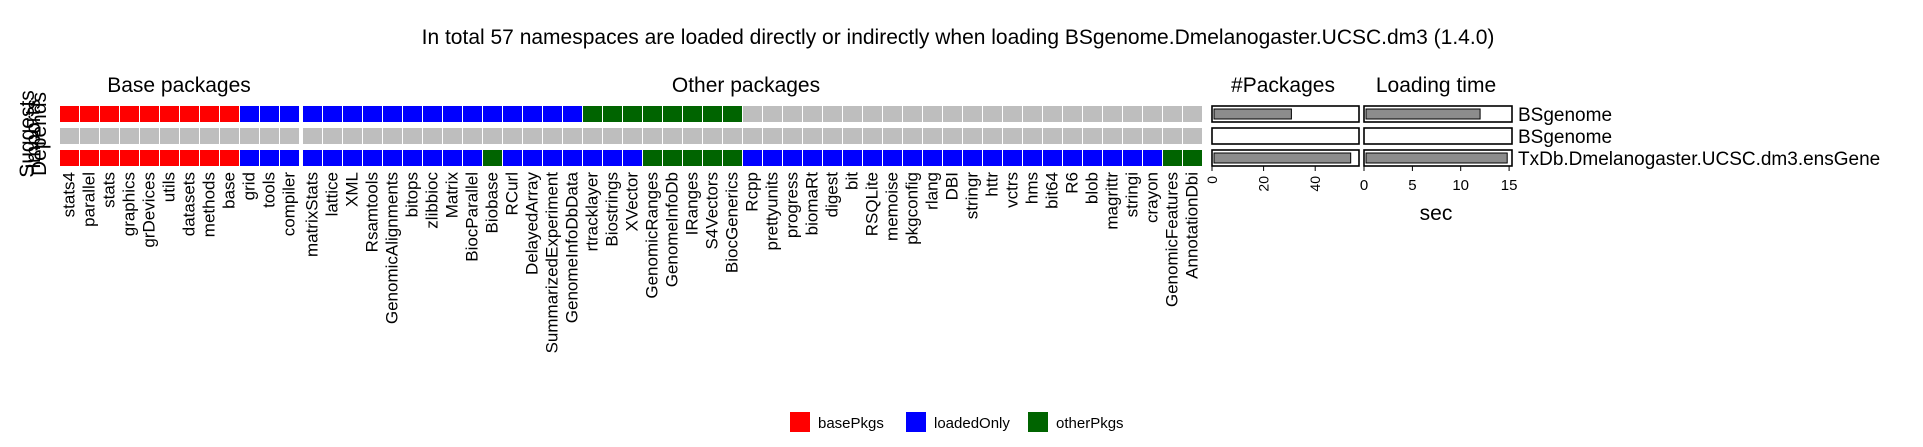 The width and height of the screenshot is (1923, 447). I want to click on cell-depends-BiocGenerics, so click(732, 114).